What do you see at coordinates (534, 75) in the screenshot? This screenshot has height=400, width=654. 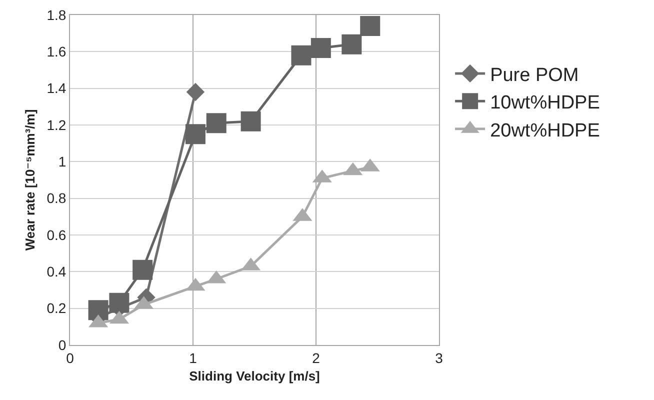 I see `legend-label: Pure POM` at bounding box center [534, 75].